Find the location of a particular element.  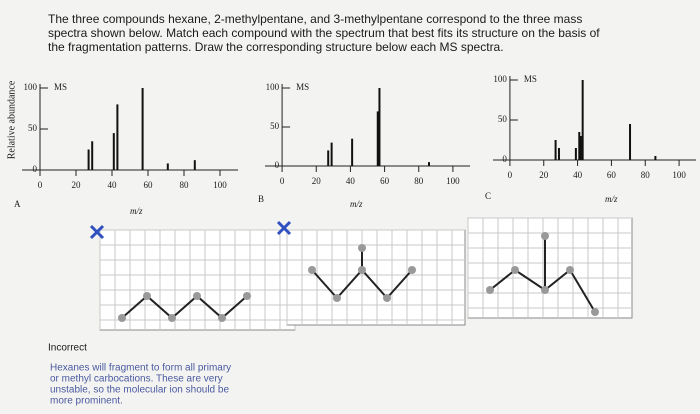

spectrum-letter: C is located at coordinates (488, 196).